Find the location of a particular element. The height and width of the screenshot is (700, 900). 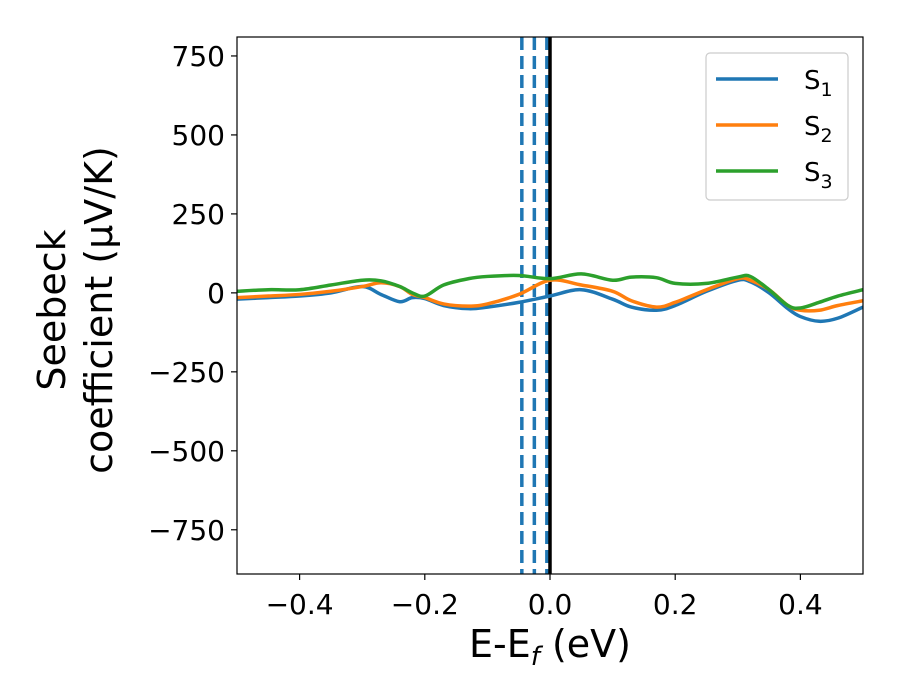

legend-label-s1: S1 is located at coordinates (818, 83).